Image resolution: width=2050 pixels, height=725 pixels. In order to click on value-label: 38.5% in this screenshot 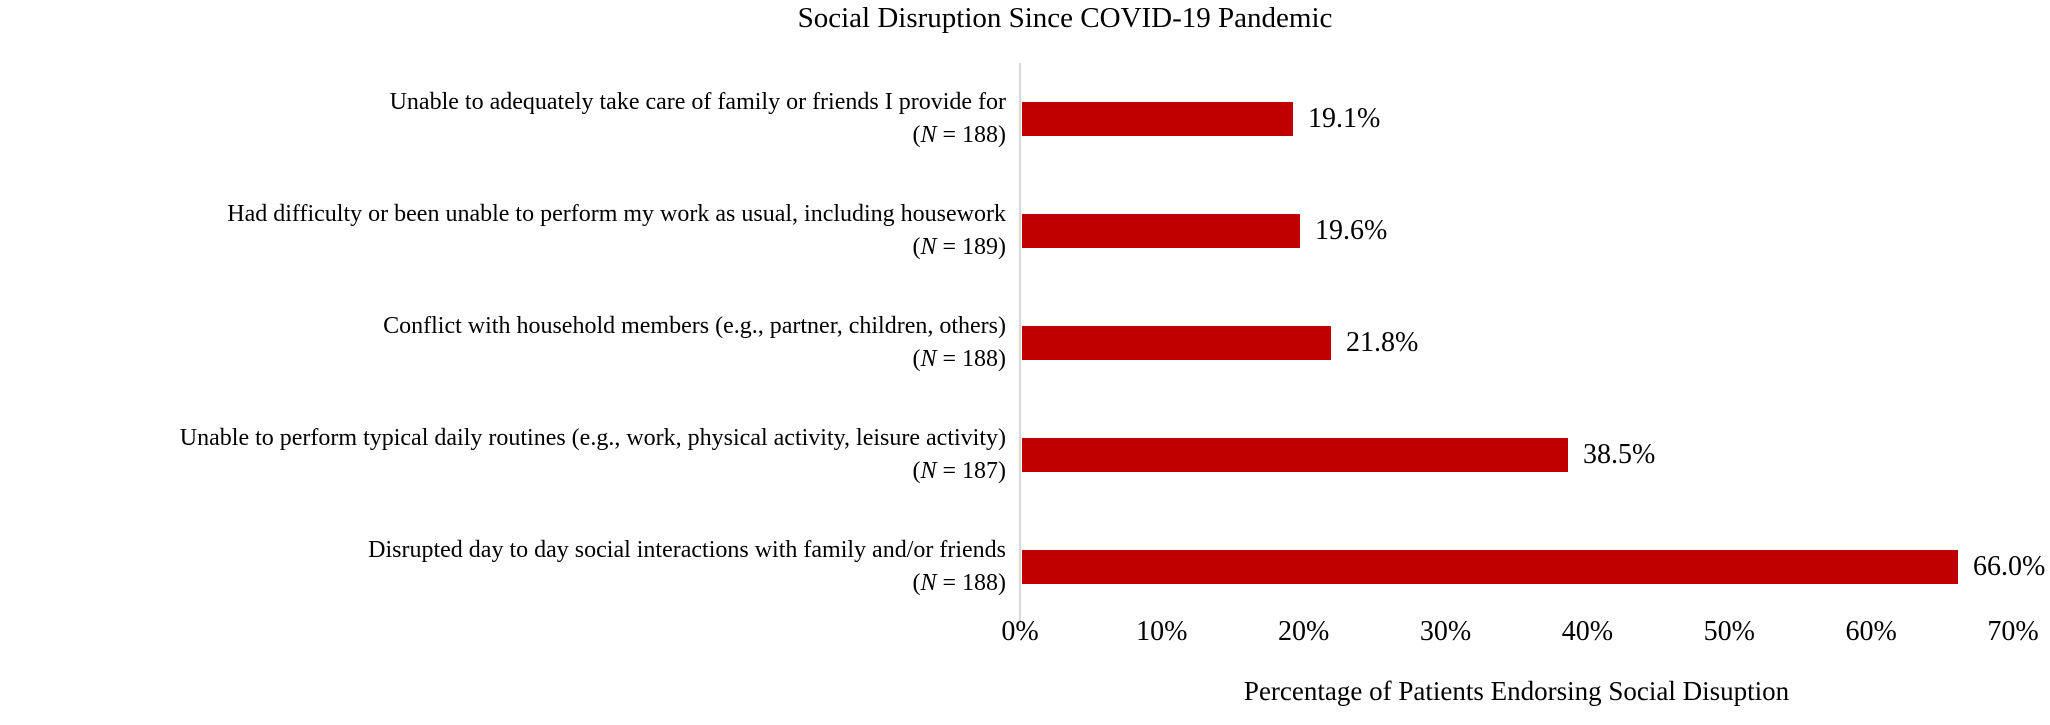, I will do `click(1619, 454)`.